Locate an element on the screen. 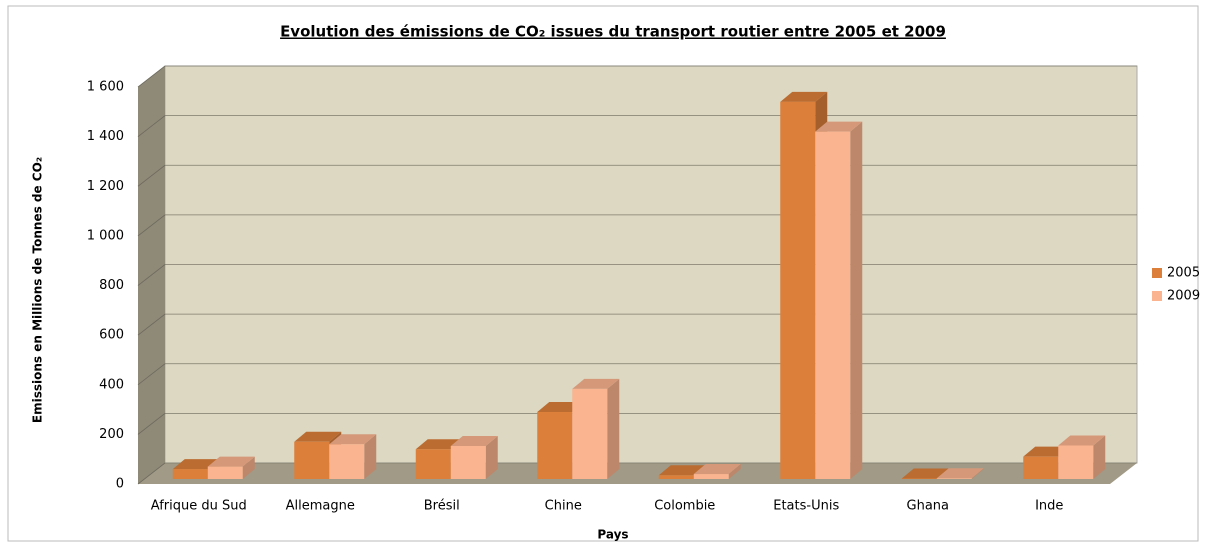  x-tick-label: Allemagne is located at coordinates (320, 506).